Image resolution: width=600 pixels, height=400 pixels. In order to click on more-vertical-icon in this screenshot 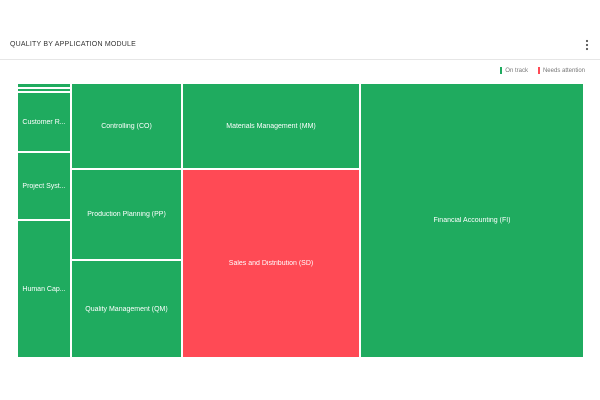, I will do `click(587, 45)`.